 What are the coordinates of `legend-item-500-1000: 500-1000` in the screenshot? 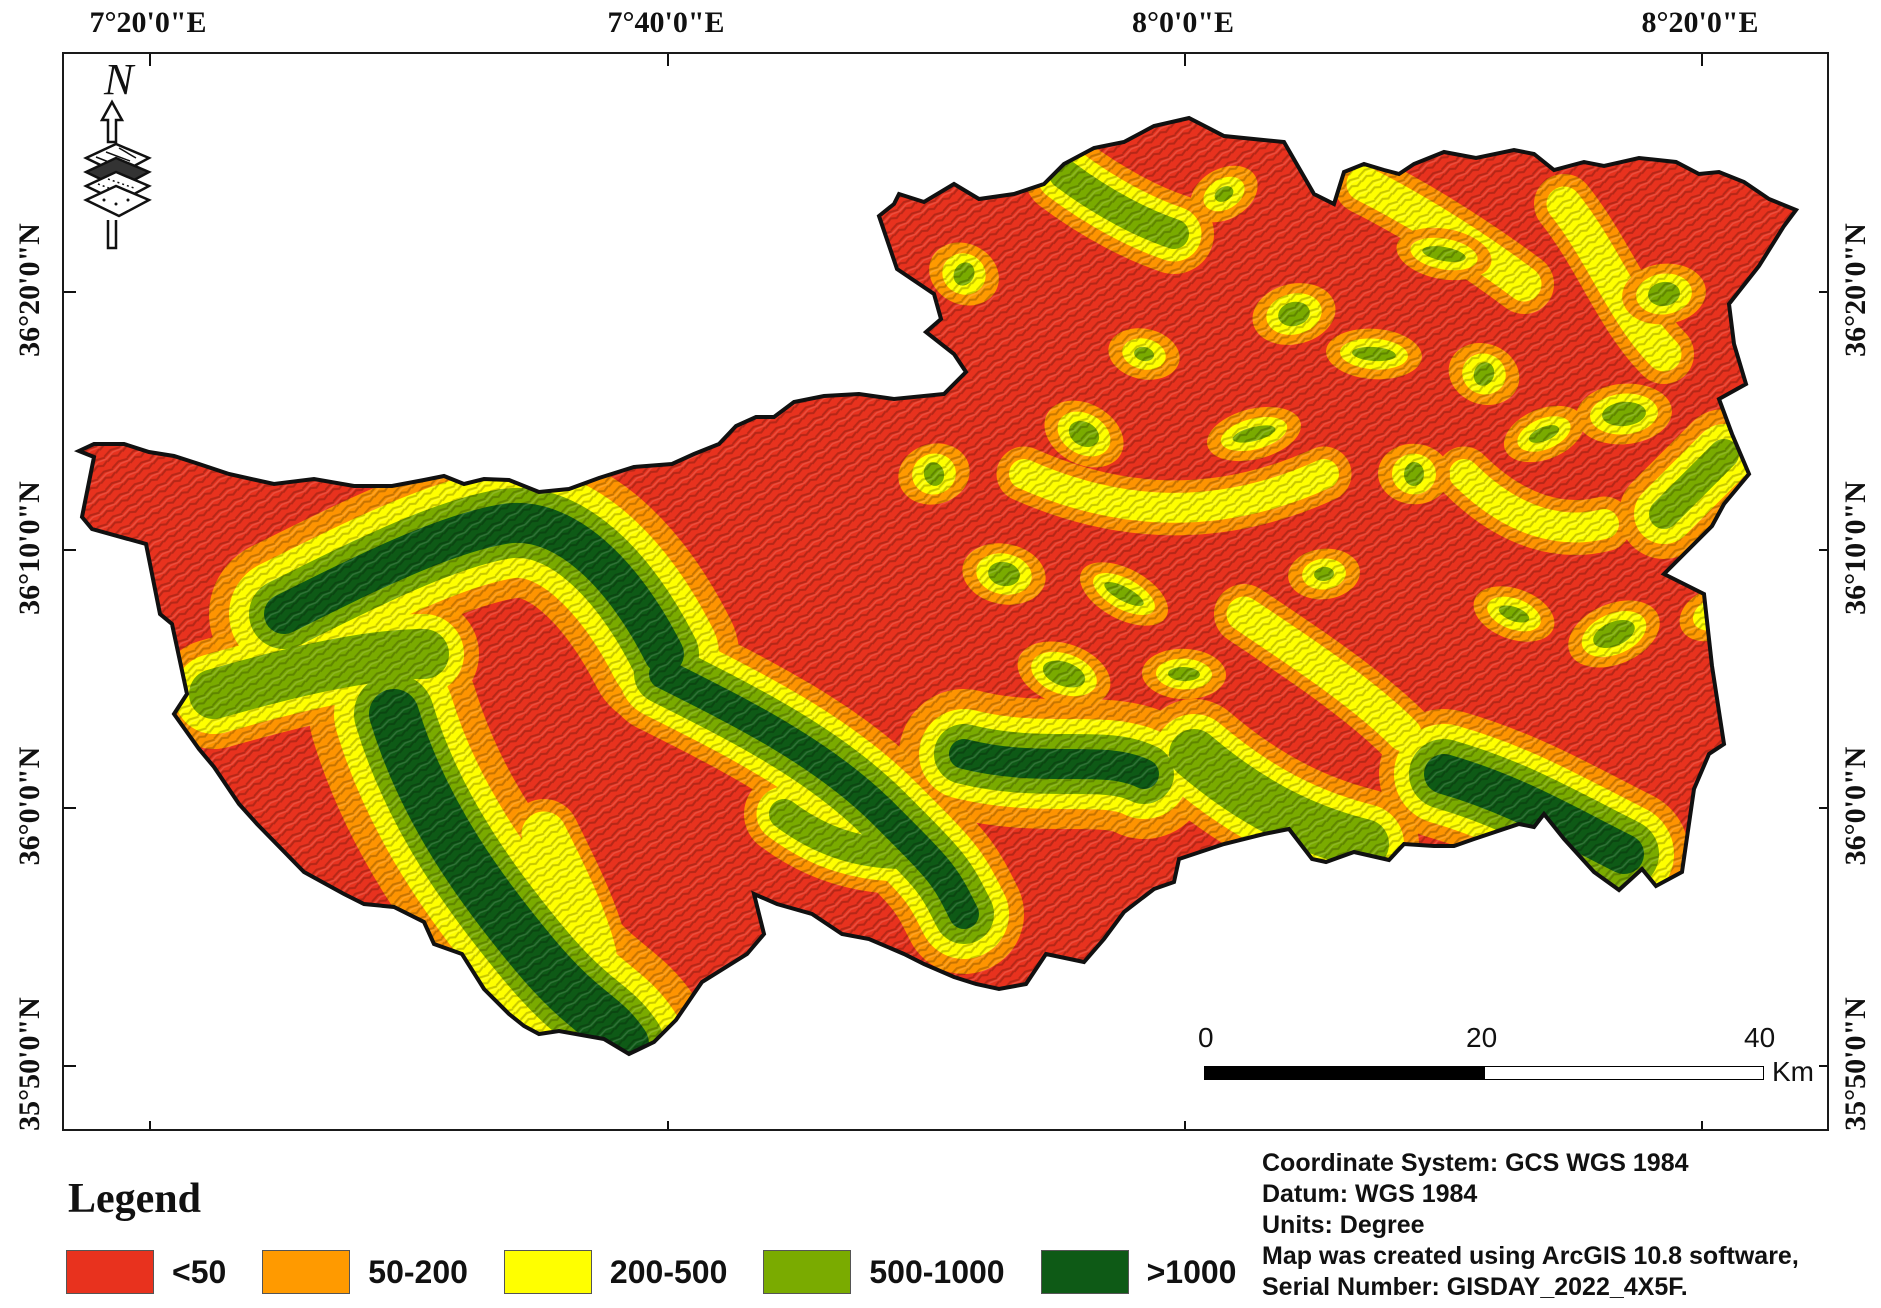 It's located at (890, 1272).